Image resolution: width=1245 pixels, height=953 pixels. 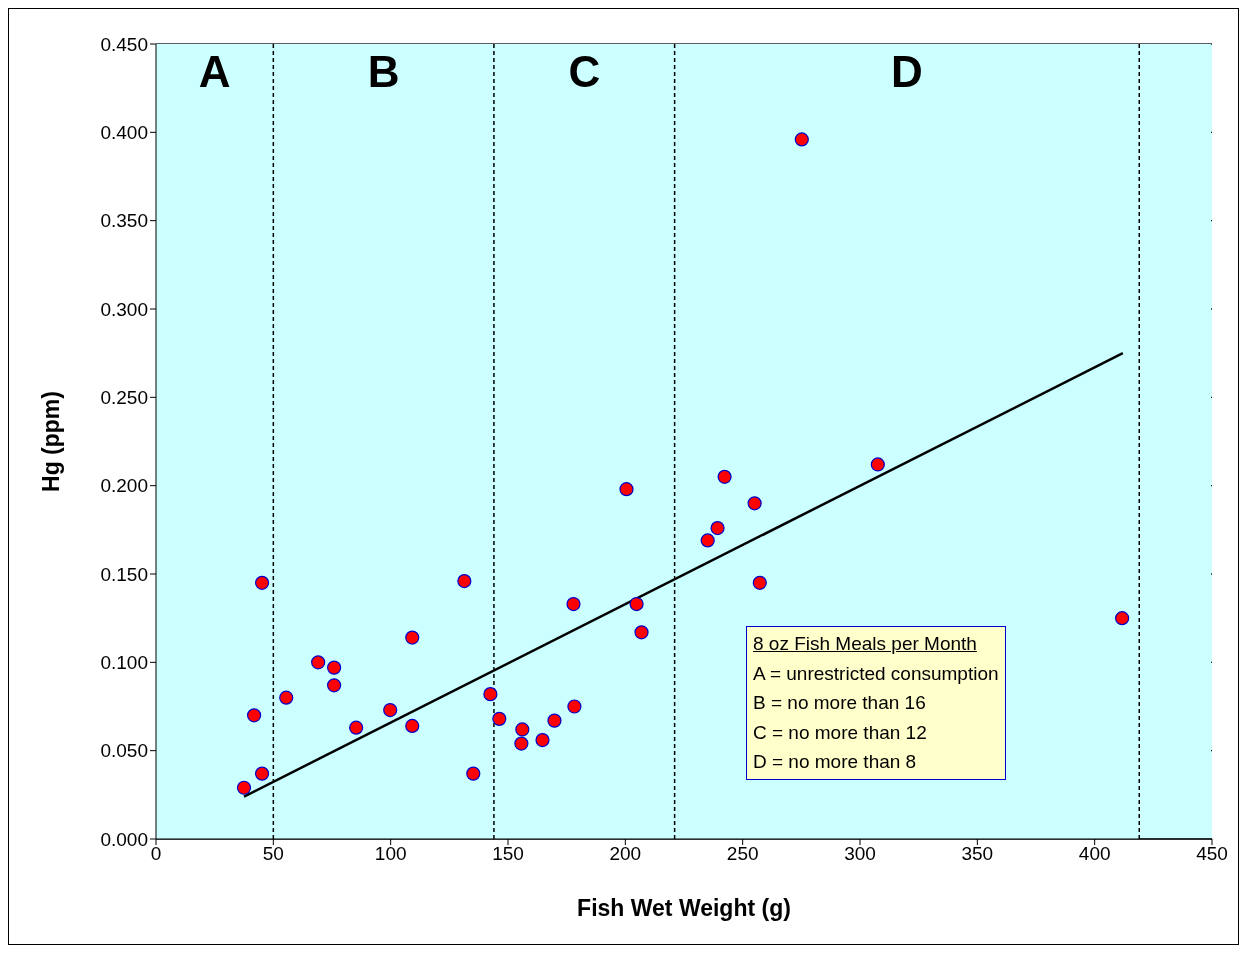 What do you see at coordinates (156, 854) in the screenshot?
I see `x-tick-label: 0` at bounding box center [156, 854].